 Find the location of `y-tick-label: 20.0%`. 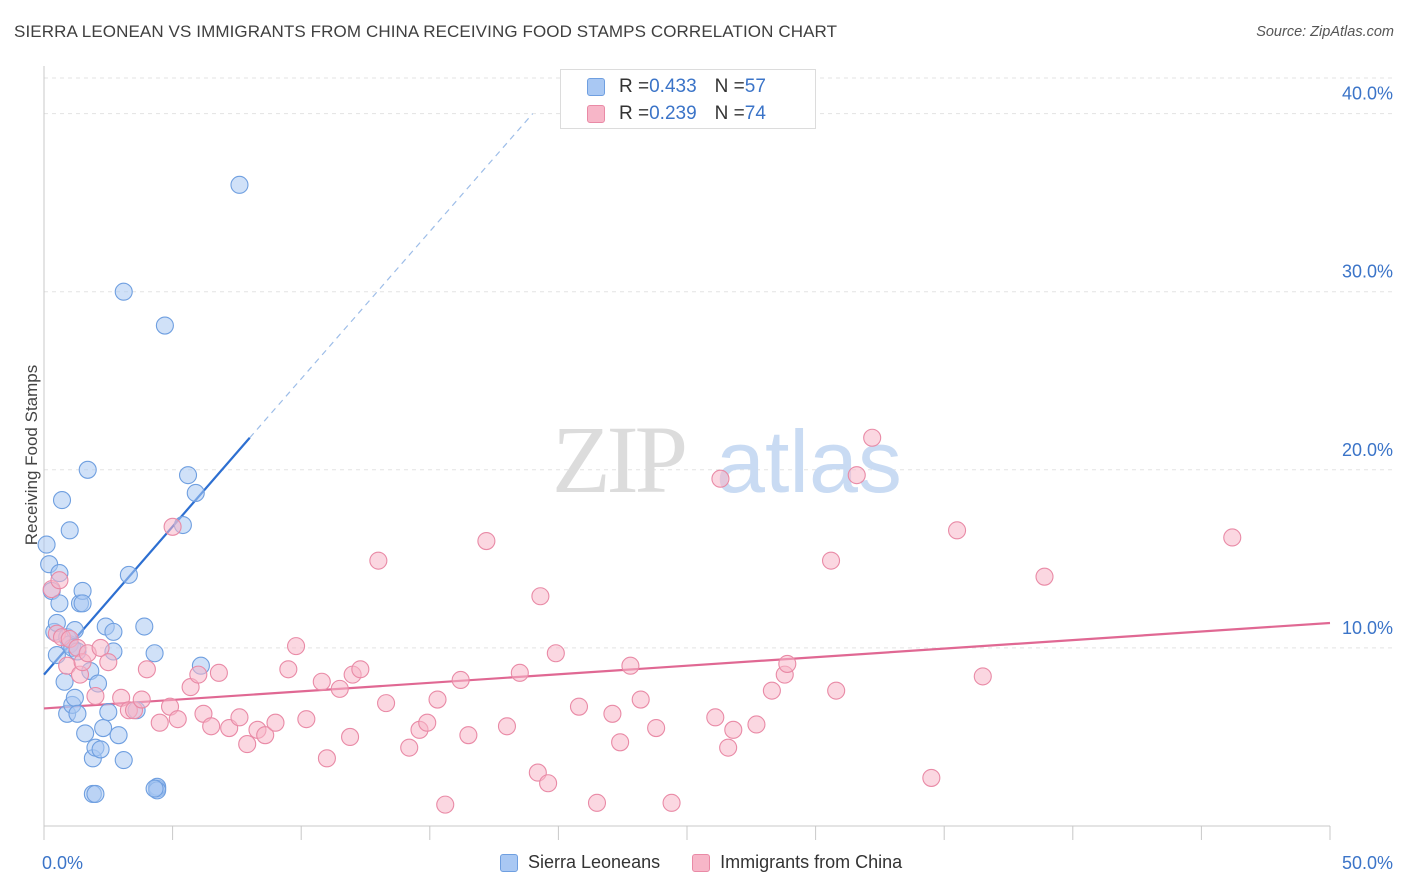

y-tick-label: 20.0% is located at coordinates (1367, 450).